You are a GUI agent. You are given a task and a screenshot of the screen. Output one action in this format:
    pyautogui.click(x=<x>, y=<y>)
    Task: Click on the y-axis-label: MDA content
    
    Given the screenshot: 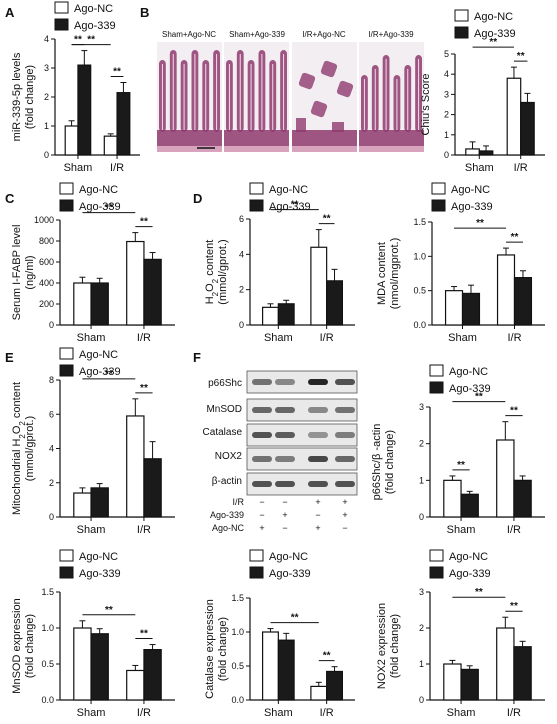 What is the action you would take?
    pyautogui.click(x=382, y=273)
    